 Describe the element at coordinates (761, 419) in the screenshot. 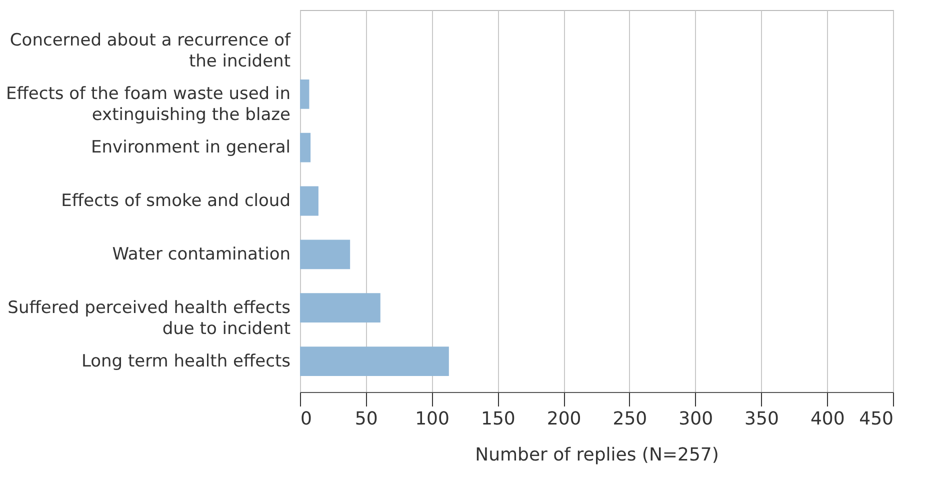

I see `x-tick-label: 350` at that location.